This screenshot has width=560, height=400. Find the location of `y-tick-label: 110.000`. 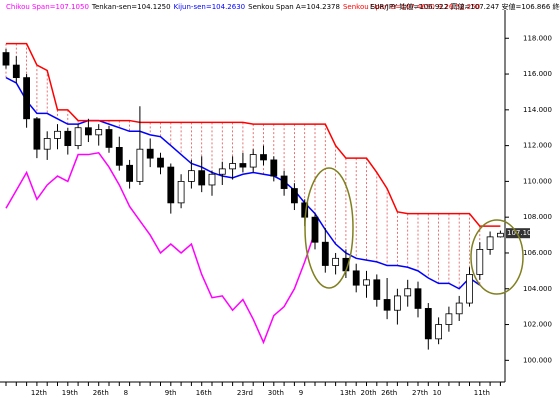

y-tick-label: 110.000 is located at coordinates (537, 181).